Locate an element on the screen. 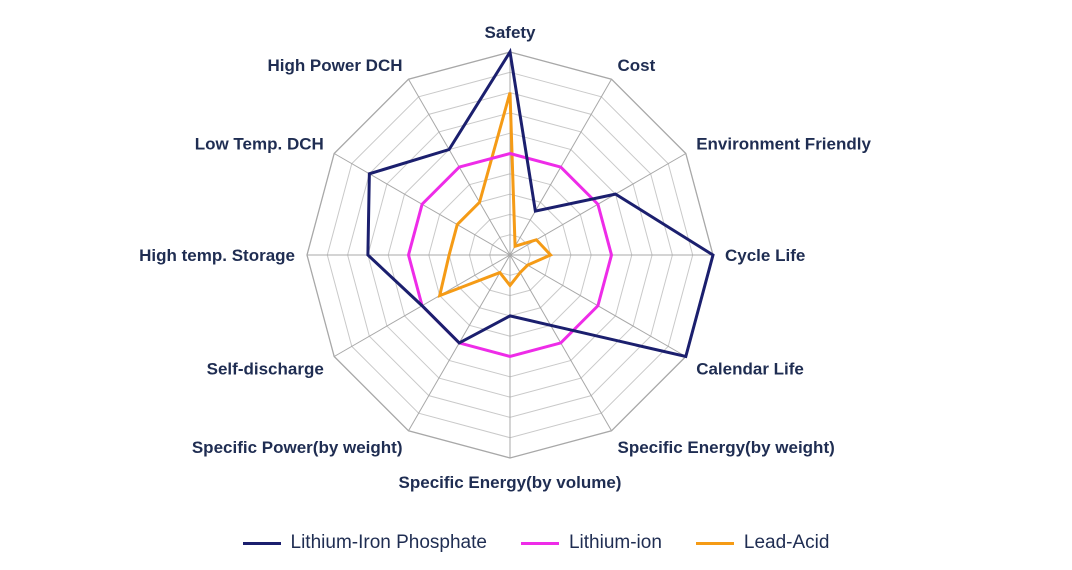 The width and height of the screenshot is (1072, 570). legend-item: Lithium-Iron Phosphate is located at coordinates (364, 543).